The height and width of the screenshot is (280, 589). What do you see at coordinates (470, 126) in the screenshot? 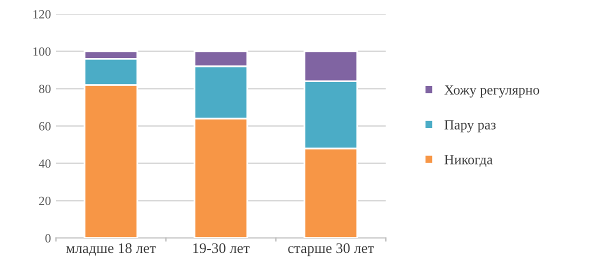
I see `legend-label: Пару раз` at bounding box center [470, 126].